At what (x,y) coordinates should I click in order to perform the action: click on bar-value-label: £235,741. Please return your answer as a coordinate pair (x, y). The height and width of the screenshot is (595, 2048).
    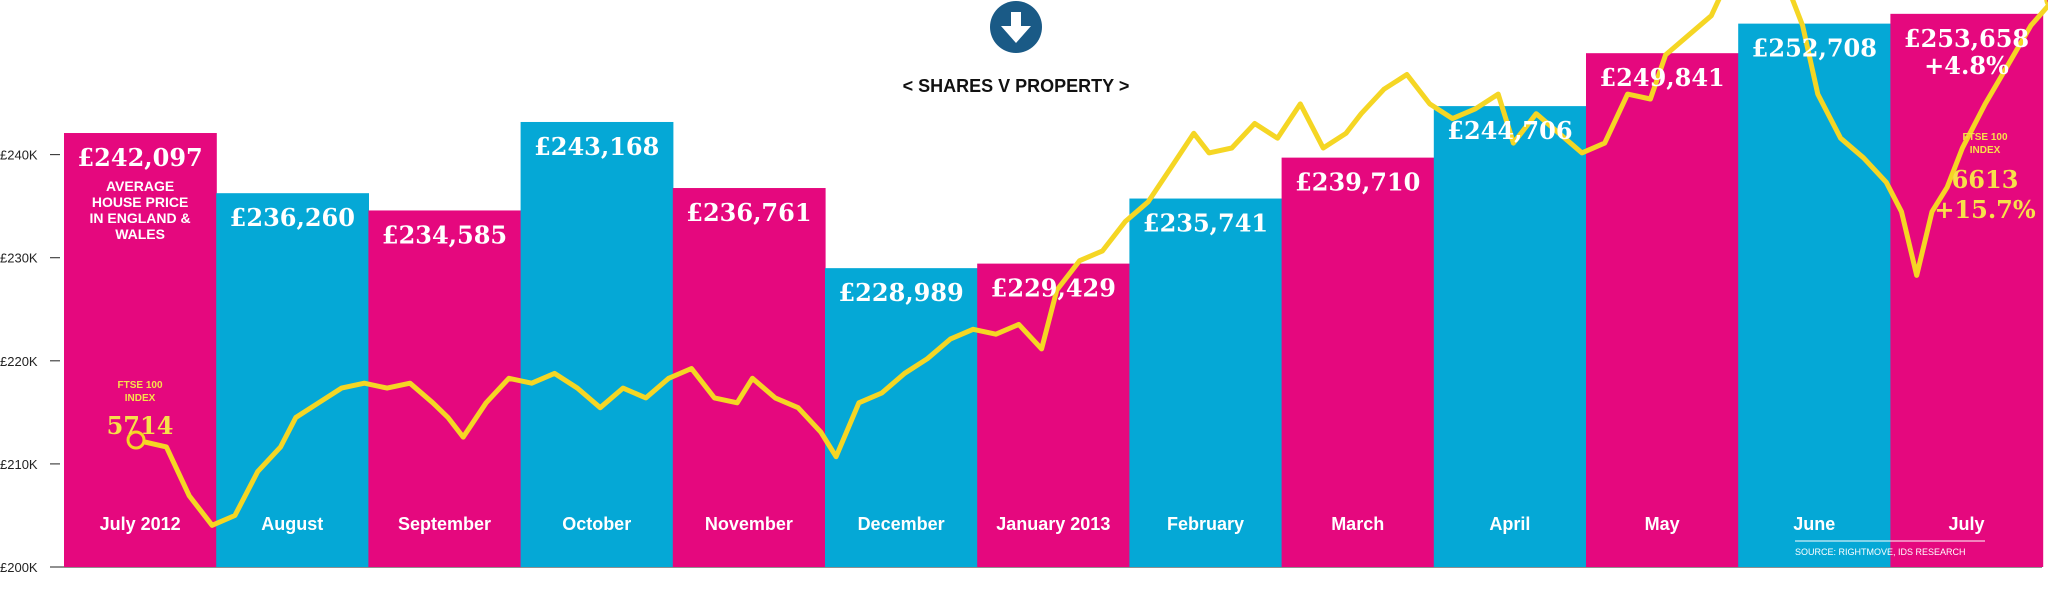
    Looking at the image, I should click on (1205, 223).